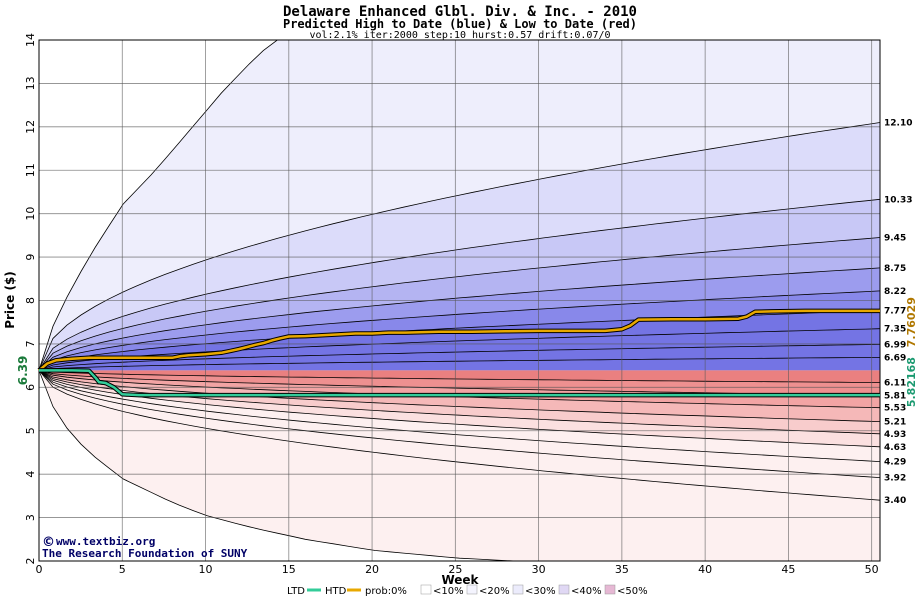  Describe the element at coordinates (39, 569) in the screenshot. I see `x-tick-label: 0` at that location.